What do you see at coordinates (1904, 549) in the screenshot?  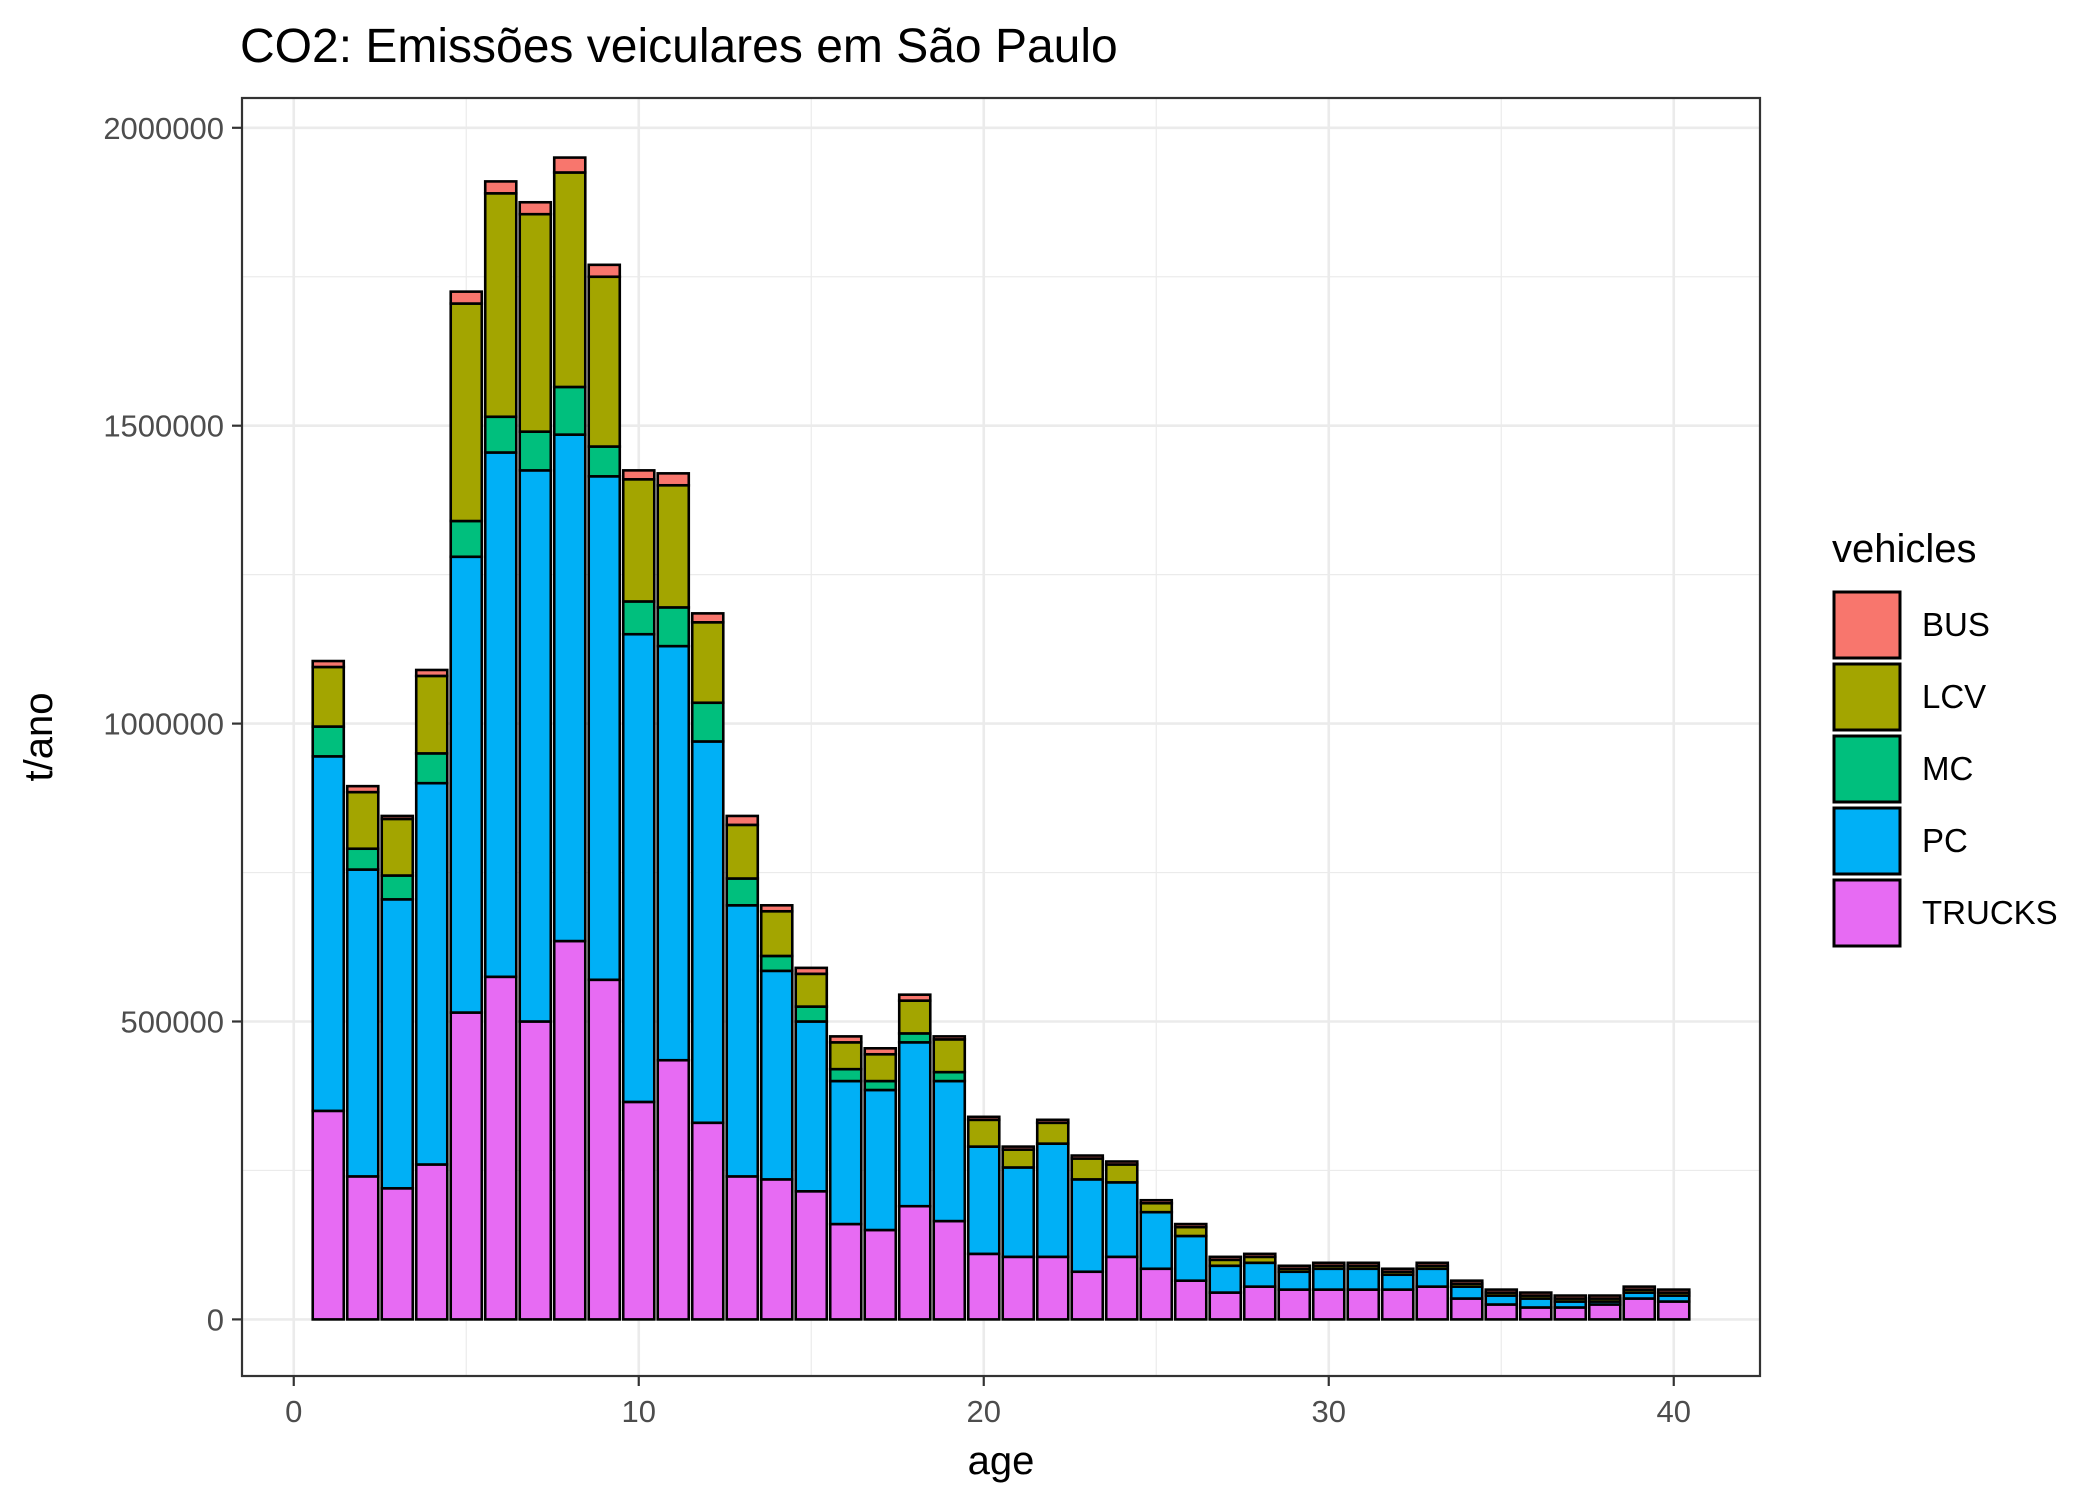 I see `legend-title: vehicles` at bounding box center [1904, 549].